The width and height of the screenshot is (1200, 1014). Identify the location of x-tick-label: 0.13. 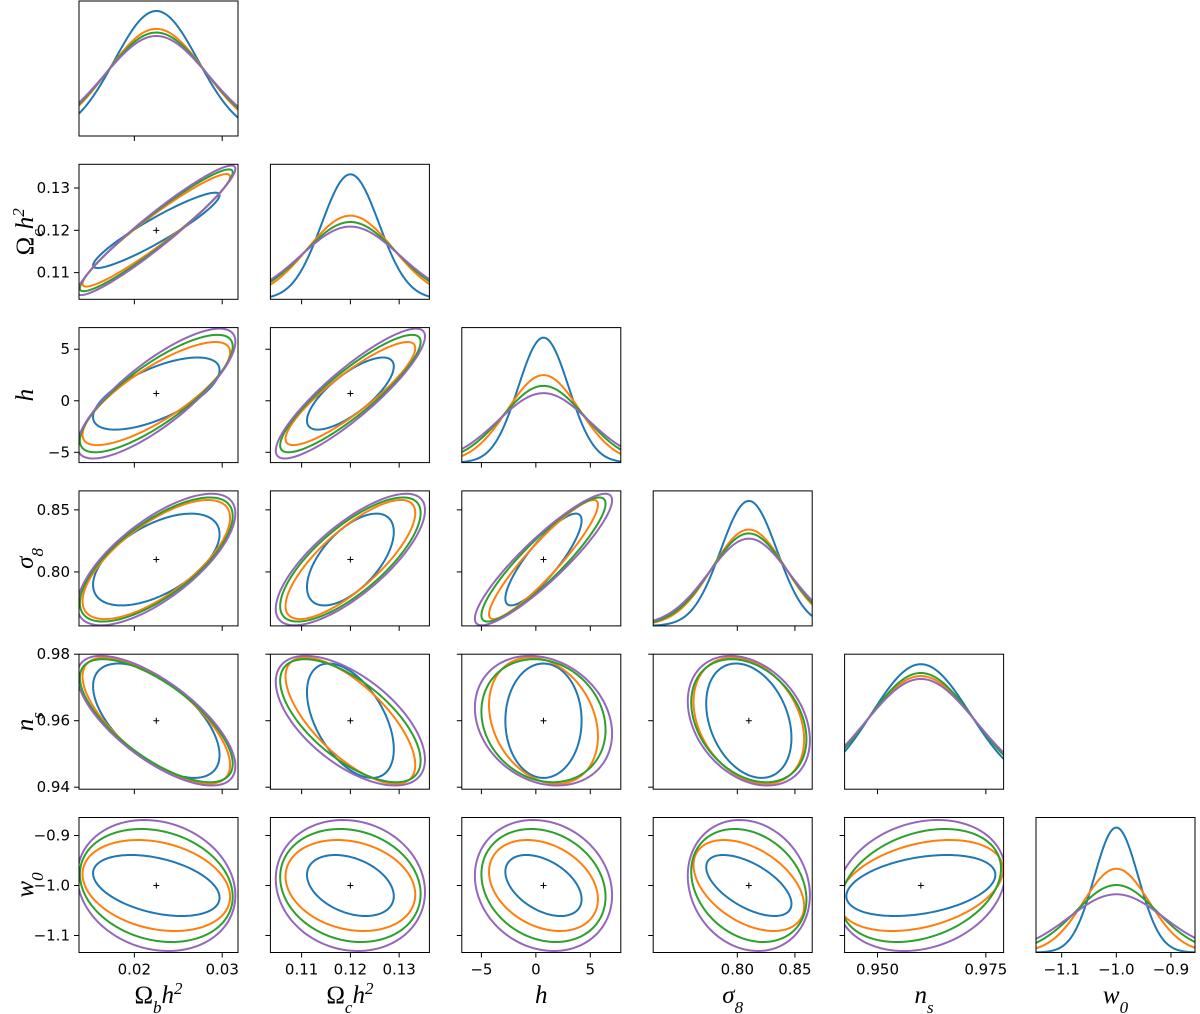
(398, 970).